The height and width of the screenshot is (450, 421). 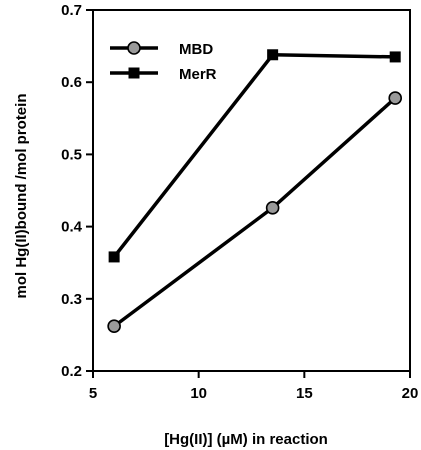 I want to click on y-tick-label: 0.2, so click(x=71, y=371).